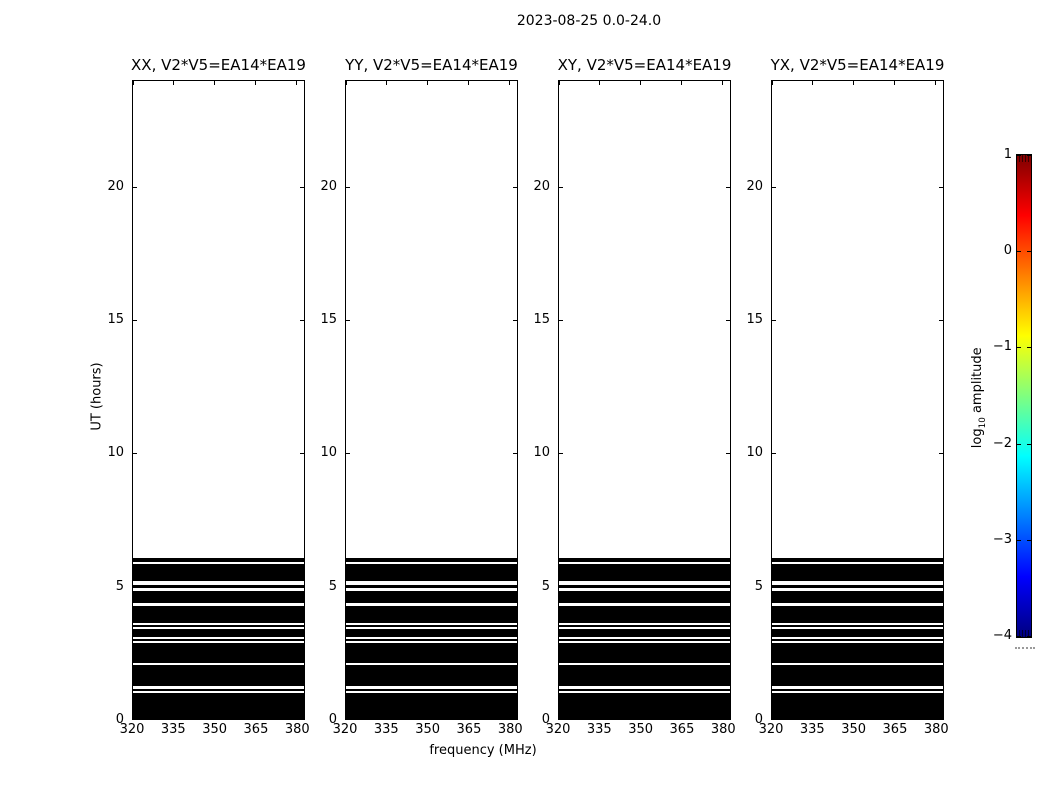 The height and width of the screenshot is (800, 1050). Describe the element at coordinates (1007, 251) in the screenshot. I see `colorbar-tick-label: 0` at that location.